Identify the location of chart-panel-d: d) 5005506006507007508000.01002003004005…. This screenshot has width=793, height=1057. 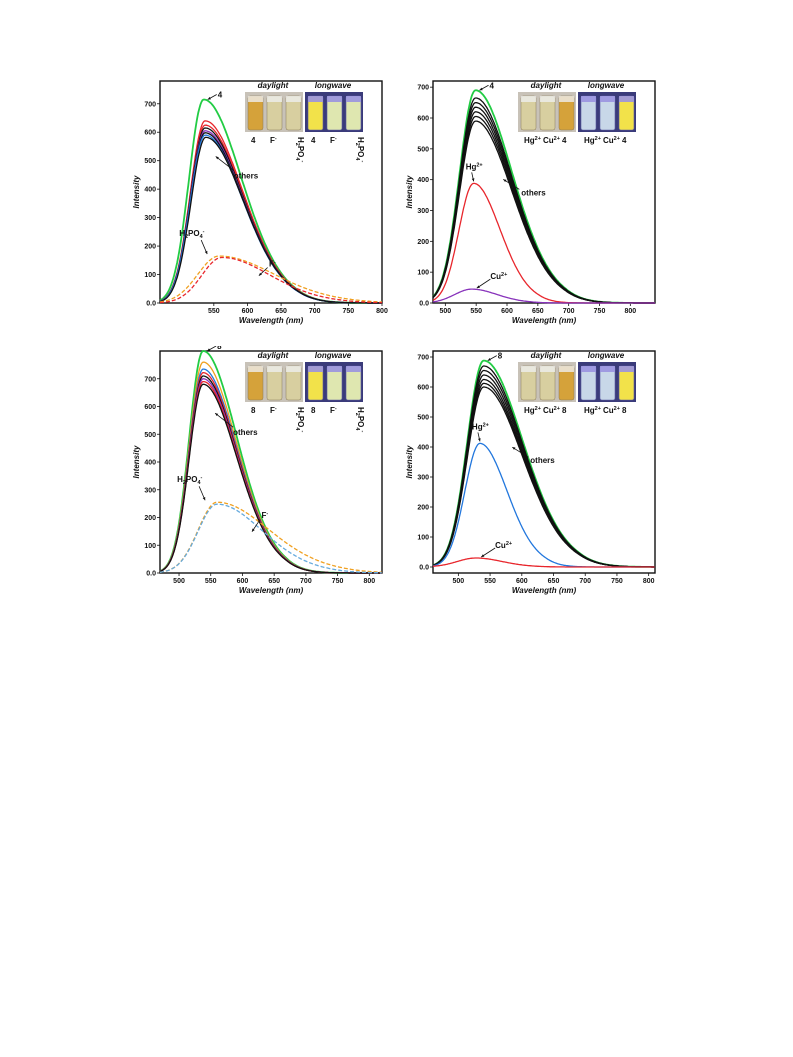
(534, 473).